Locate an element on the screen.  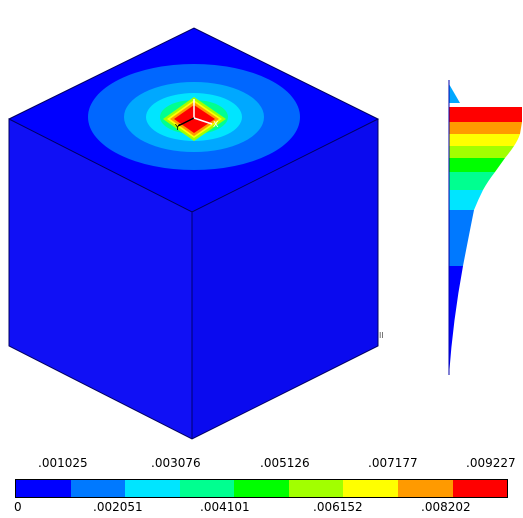
legend-label: 0 is located at coordinates (18, 507).